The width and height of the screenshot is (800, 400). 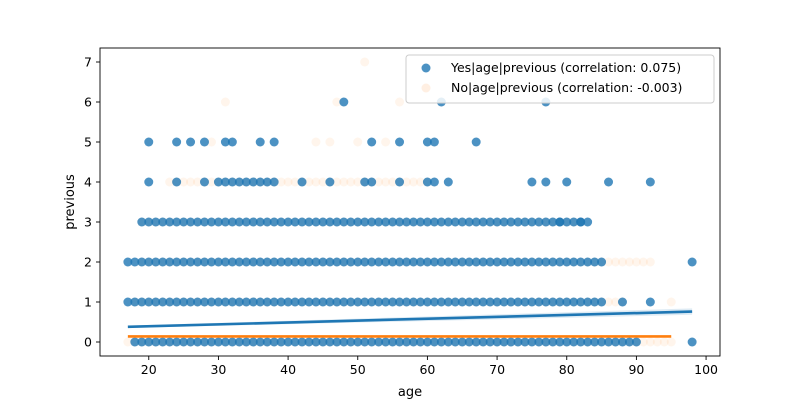 I want to click on y-axis: 0 1 2 3 4 5 6 7, so click(x=92, y=202).